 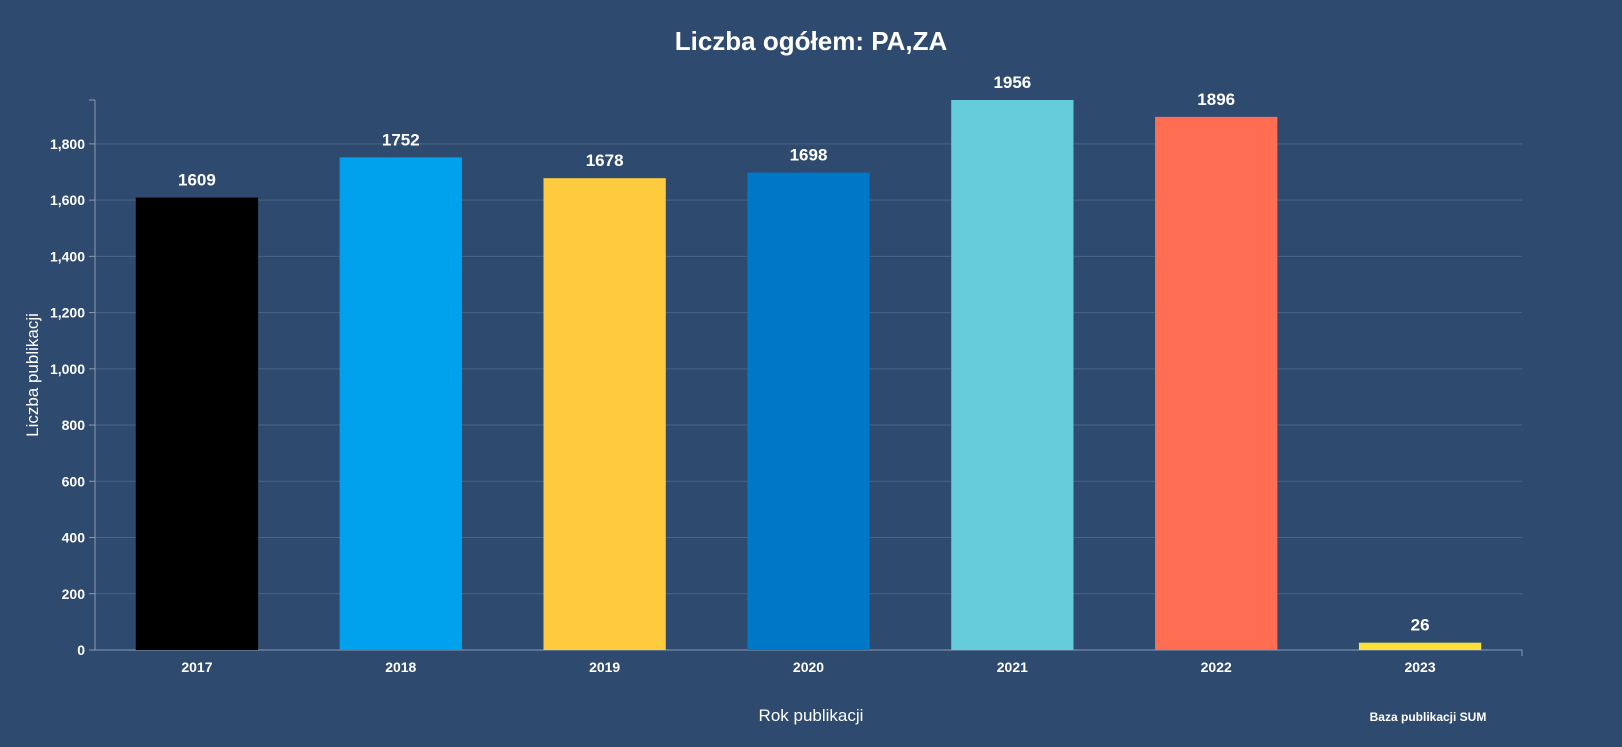 What do you see at coordinates (74, 425) in the screenshot?
I see `y-tick-label: 800` at bounding box center [74, 425].